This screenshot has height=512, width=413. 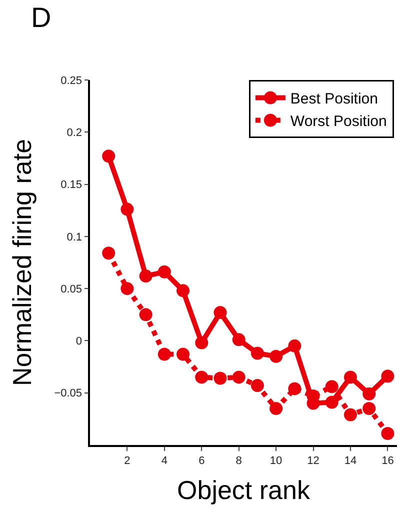 What do you see at coordinates (68, 394) in the screenshot?
I see `y-tick-label: −0.05` at bounding box center [68, 394].